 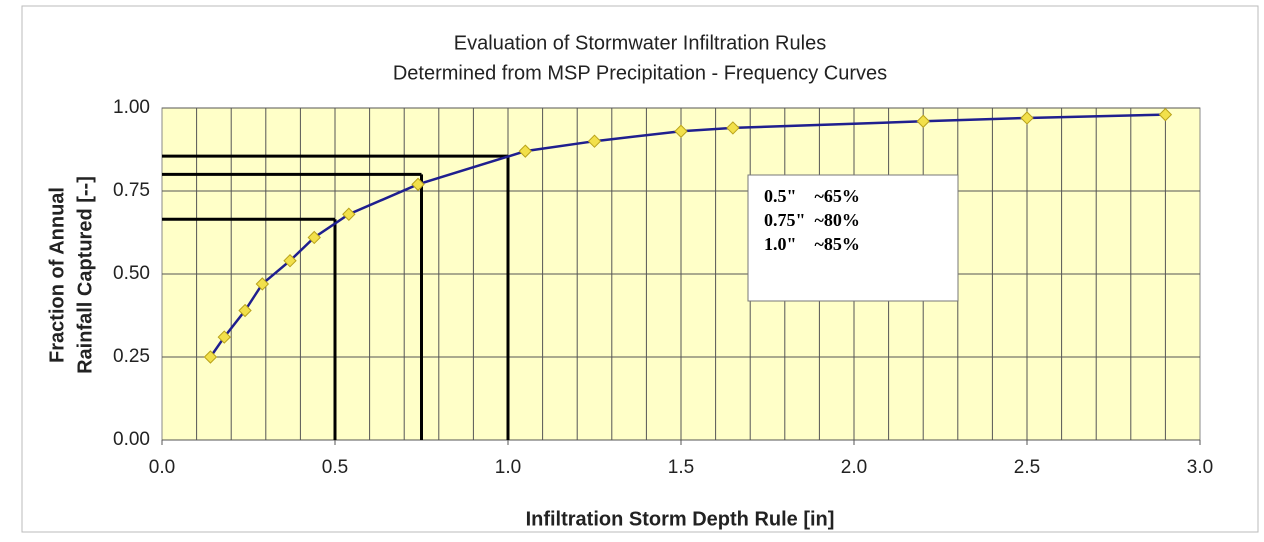 What do you see at coordinates (131, 190) in the screenshot?
I see `y-tick-label: 0.75` at bounding box center [131, 190].